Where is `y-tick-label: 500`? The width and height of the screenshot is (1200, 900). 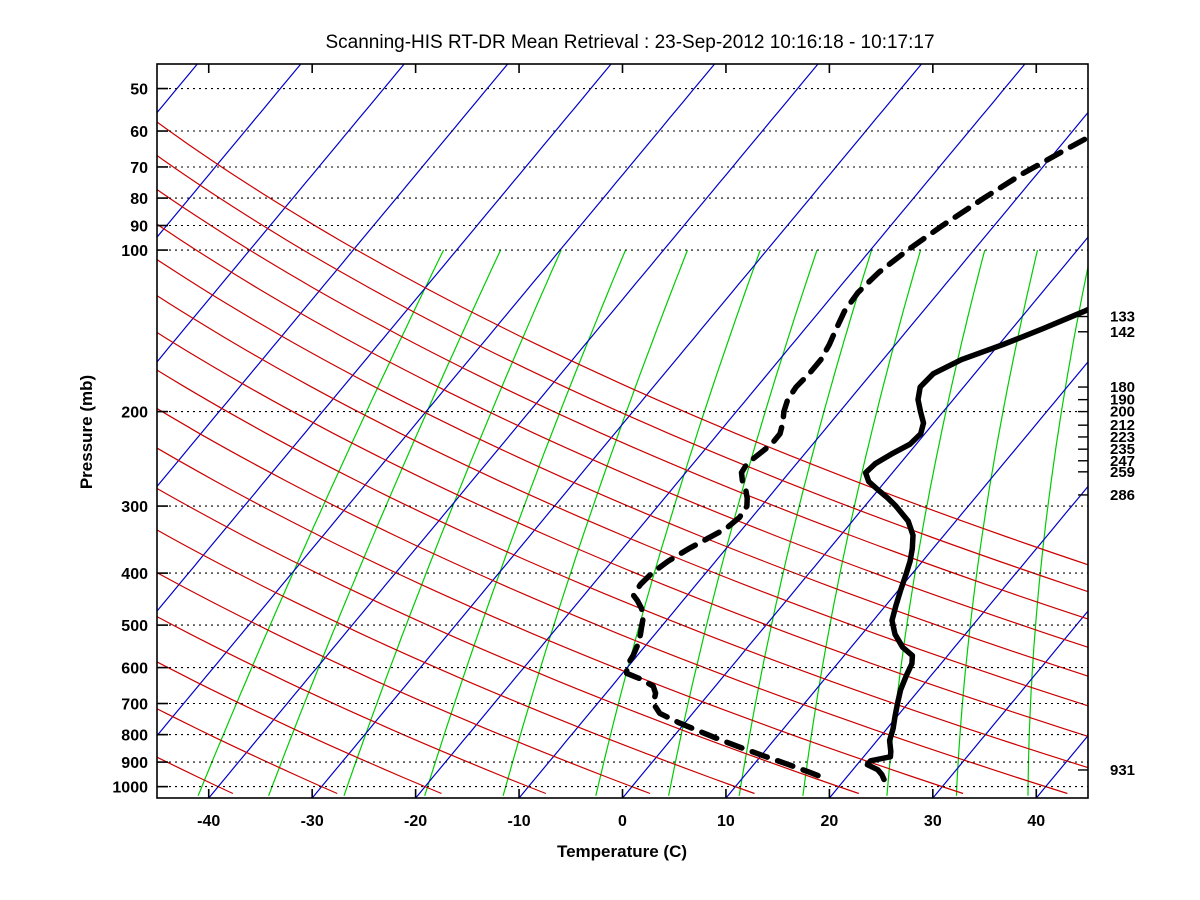
y-tick-label: 500 is located at coordinates (134, 626).